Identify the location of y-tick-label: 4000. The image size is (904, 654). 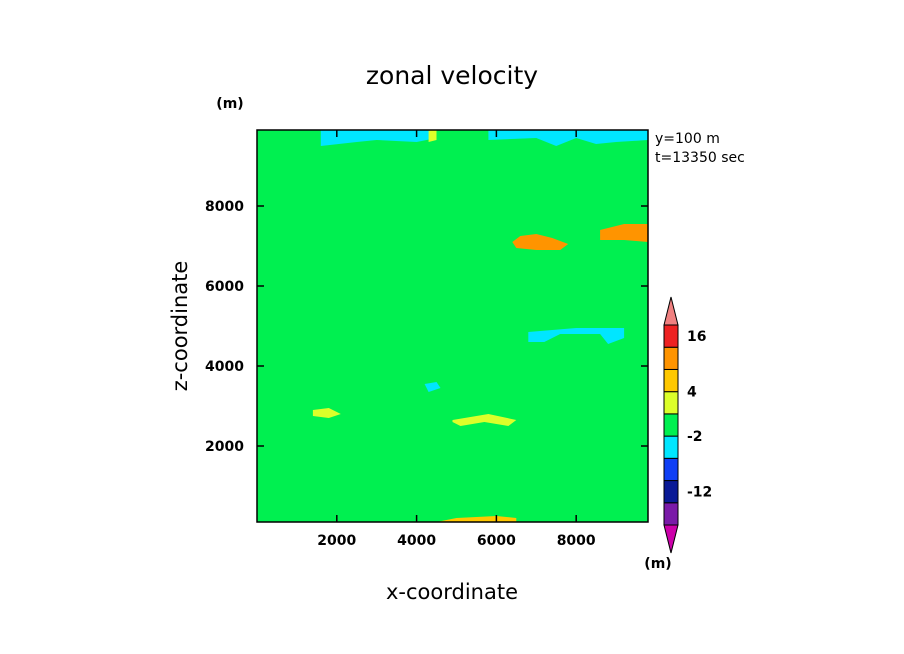
(224, 367).